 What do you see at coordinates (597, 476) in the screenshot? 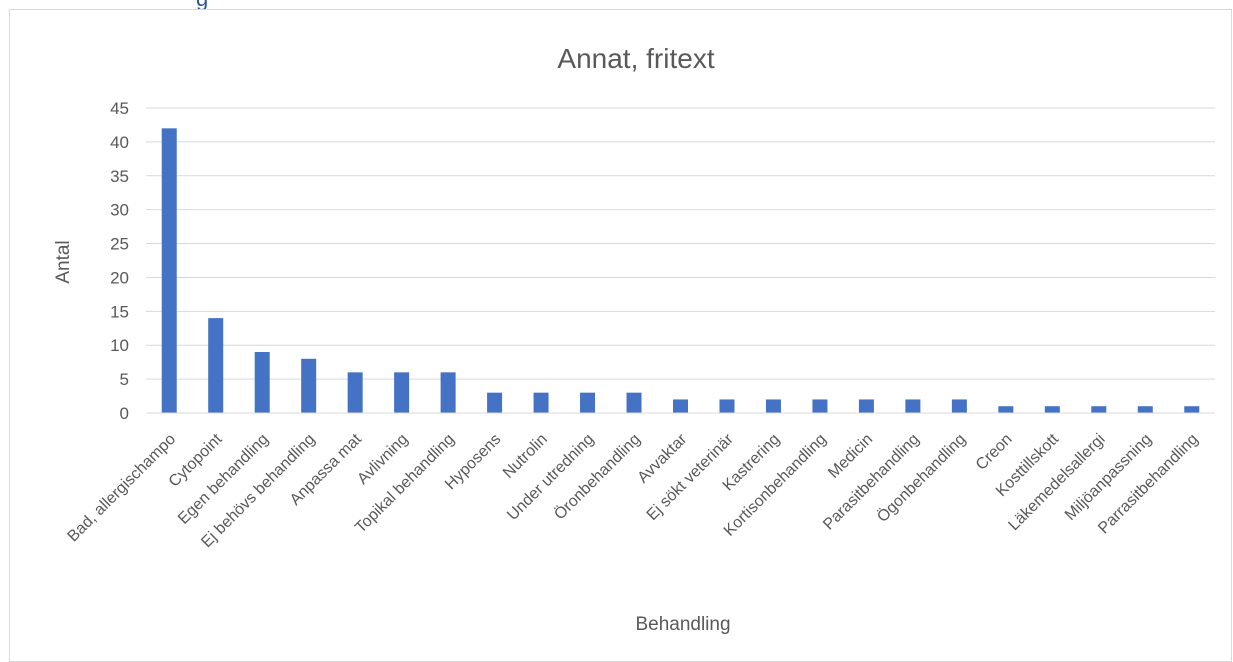
I see `x-tick-label: Öronbehandling` at bounding box center [597, 476].